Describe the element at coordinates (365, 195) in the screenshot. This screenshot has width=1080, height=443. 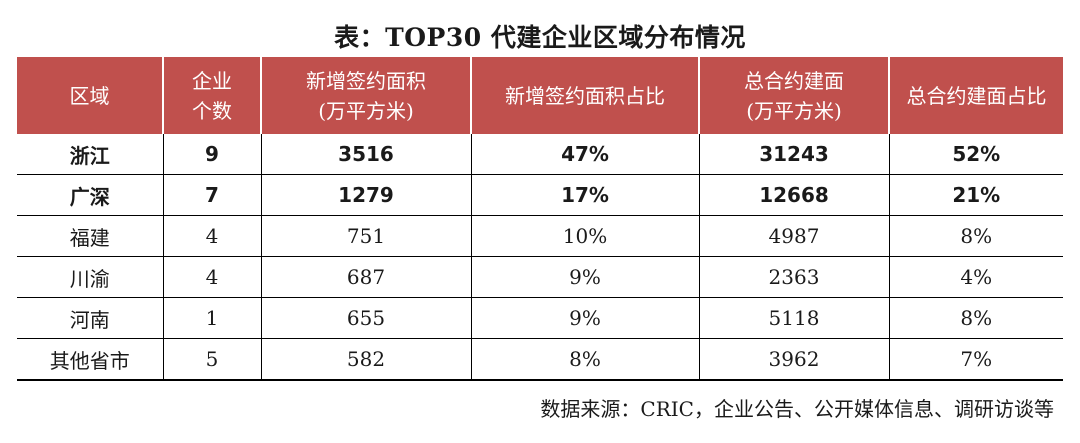
I see `cell-new-signed-area: 1279` at that location.